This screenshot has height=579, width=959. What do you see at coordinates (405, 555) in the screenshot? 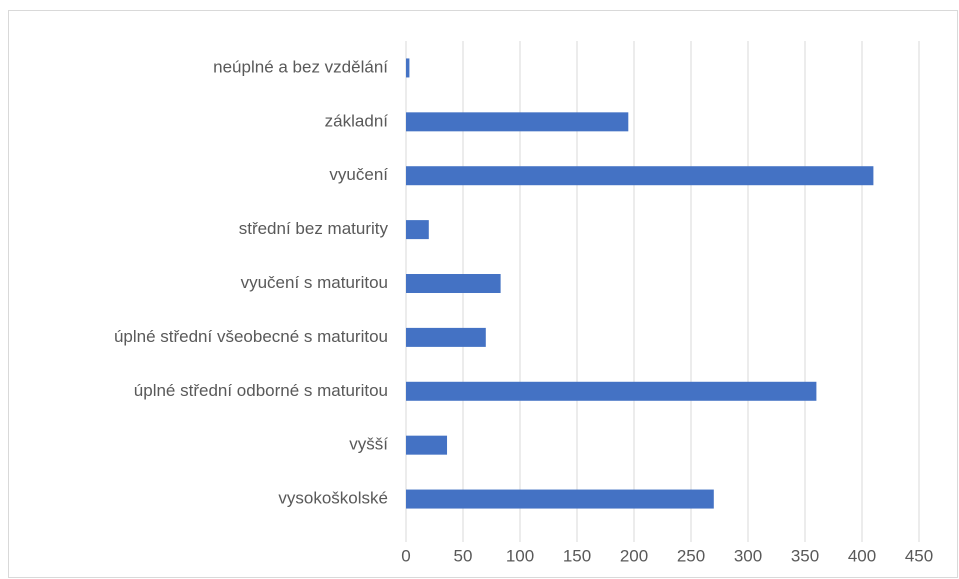
I see `x-tick-label: 0` at bounding box center [405, 555].